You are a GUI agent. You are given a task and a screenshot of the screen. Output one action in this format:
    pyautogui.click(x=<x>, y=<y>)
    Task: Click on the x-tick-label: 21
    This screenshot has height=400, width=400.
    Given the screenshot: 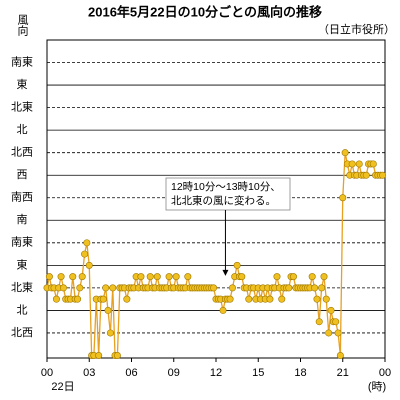 What is the action you would take?
    pyautogui.click(x=343, y=373)
    